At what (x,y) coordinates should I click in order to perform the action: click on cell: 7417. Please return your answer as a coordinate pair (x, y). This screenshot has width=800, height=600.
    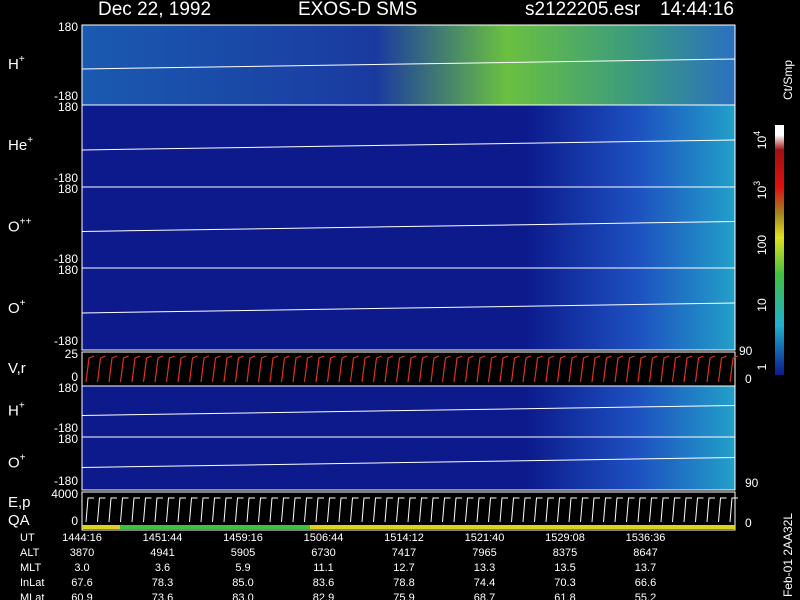
    Looking at the image, I should click on (404, 553).